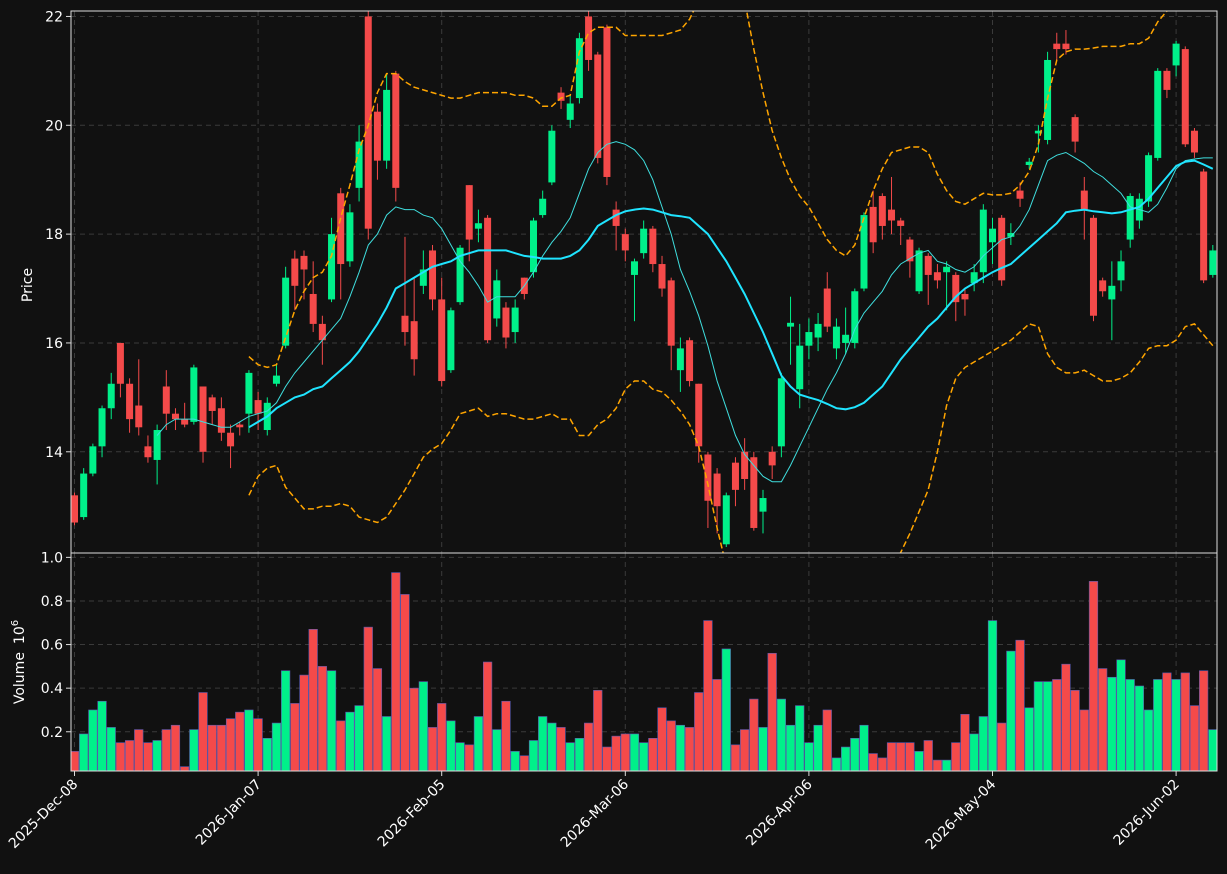 The width and height of the screenshot is (1227, 874). I want to click on y-tick-label: 16, so click(54, 344).